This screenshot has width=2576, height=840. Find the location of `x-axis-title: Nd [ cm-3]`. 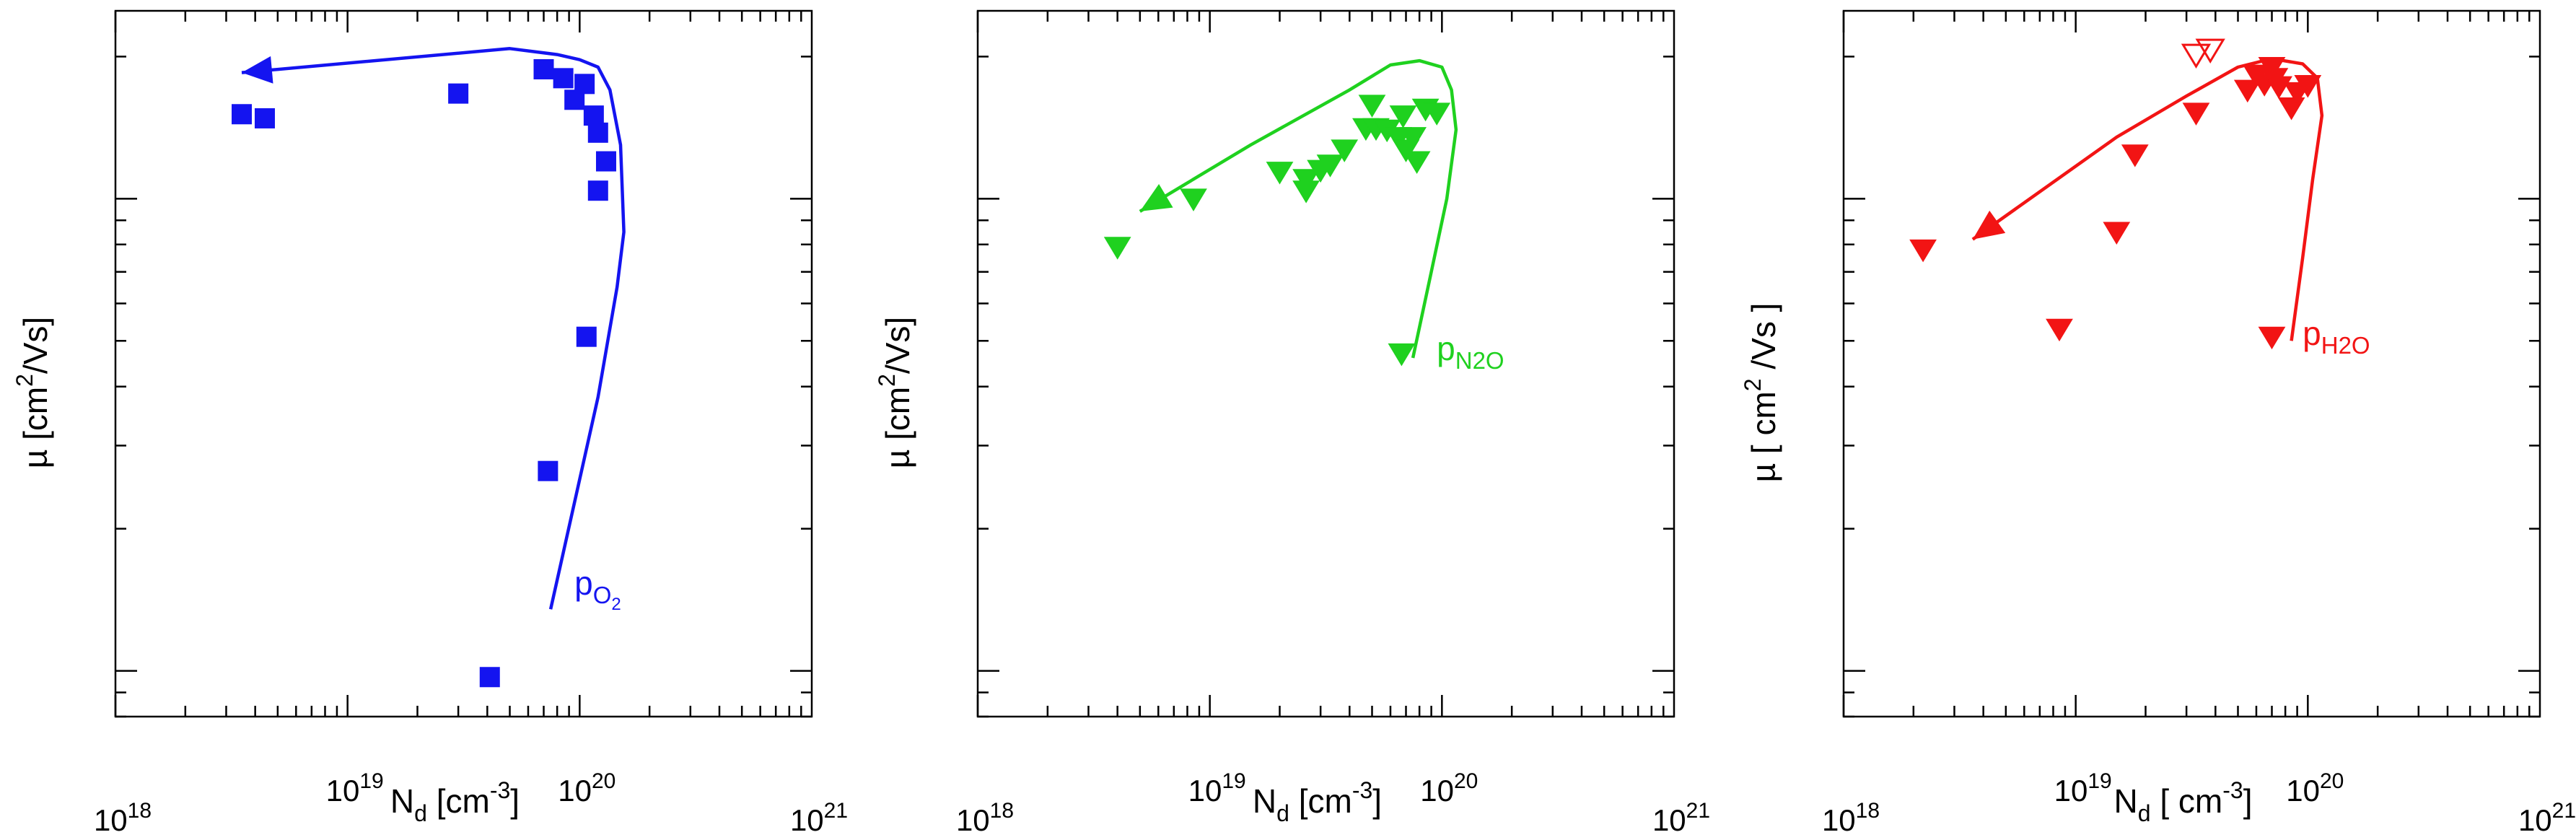

x-axis-title: Nd [ cm-3] is located at coordinates (2183, 801).